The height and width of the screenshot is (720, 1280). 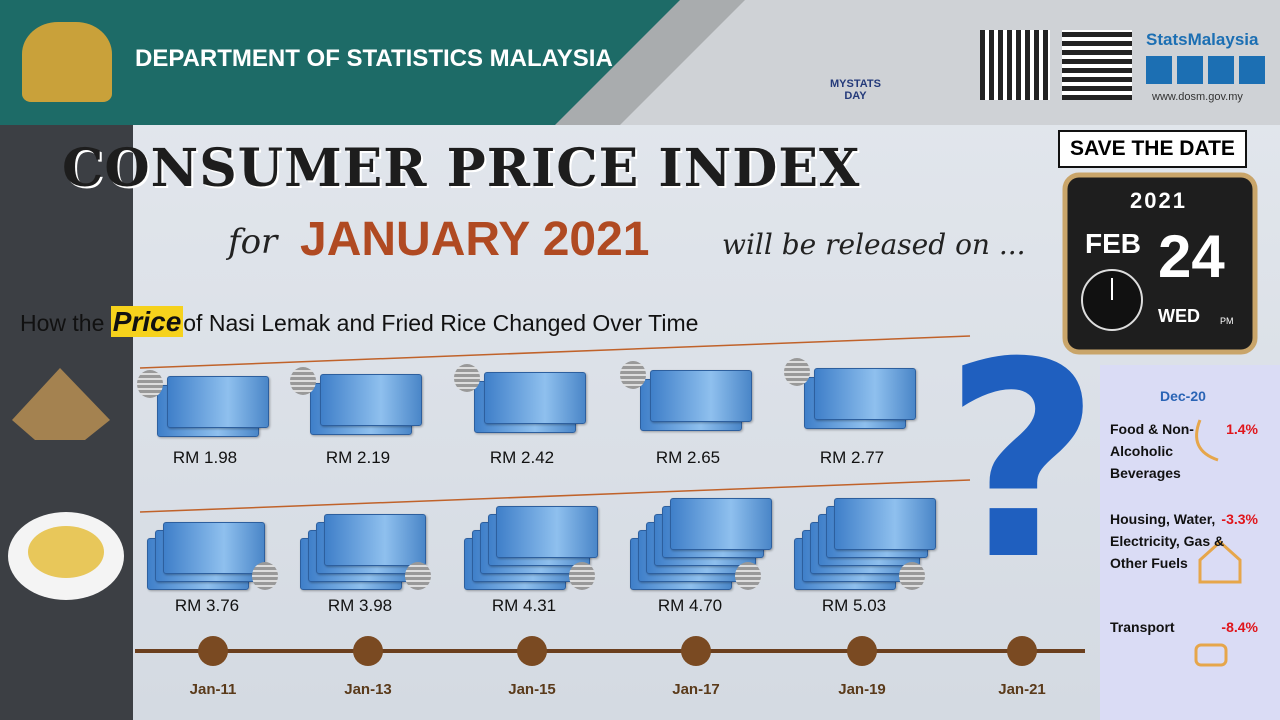 What do you see at coordinates (213, 689) in the screenshot?
I see `timeline-label: Jan-11` at bounding box center [213, 689].